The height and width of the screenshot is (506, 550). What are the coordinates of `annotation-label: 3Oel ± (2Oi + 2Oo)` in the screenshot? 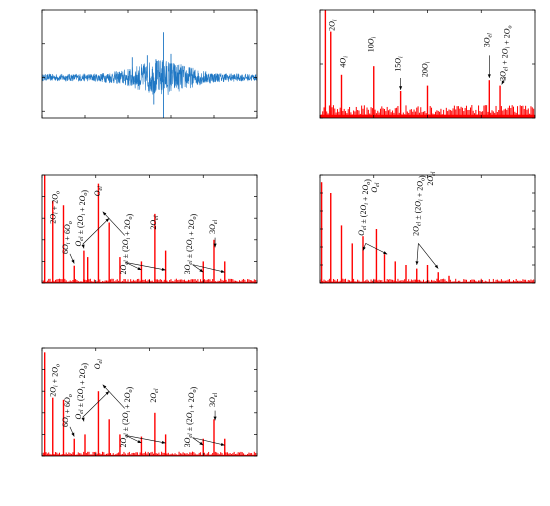 It's located at (190, 416).